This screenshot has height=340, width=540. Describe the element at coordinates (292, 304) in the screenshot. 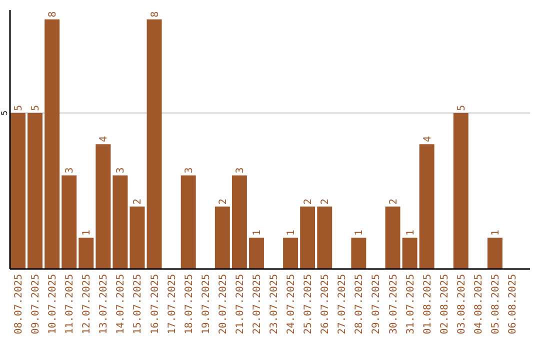

I see `x-tick-label: 24.07.2025` at that location.